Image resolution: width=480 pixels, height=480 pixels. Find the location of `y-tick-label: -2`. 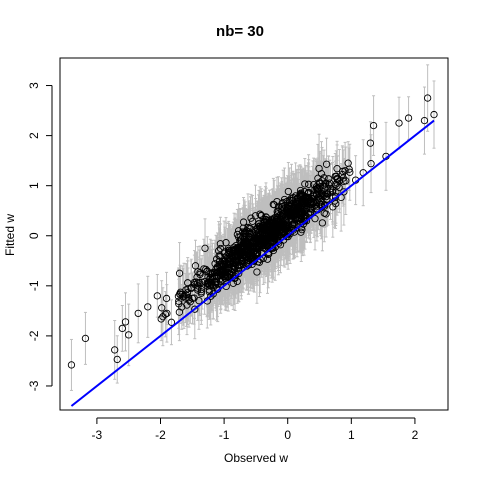

y-tick-label: -2 is located at coordinates (34, 335).